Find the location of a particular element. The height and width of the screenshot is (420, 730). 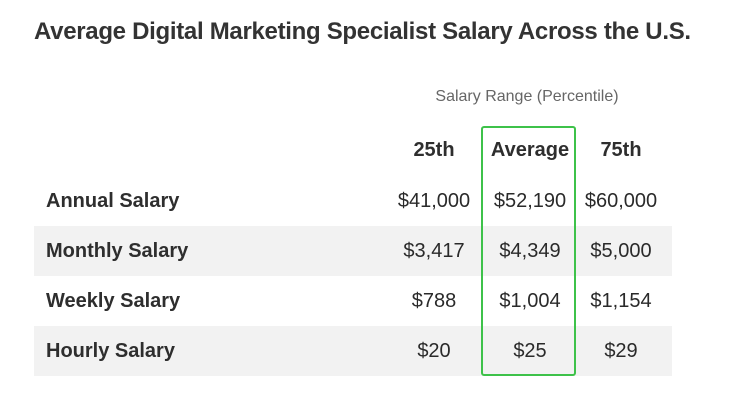

row-label: Weekly Salary is located at coordinates (113, 300).